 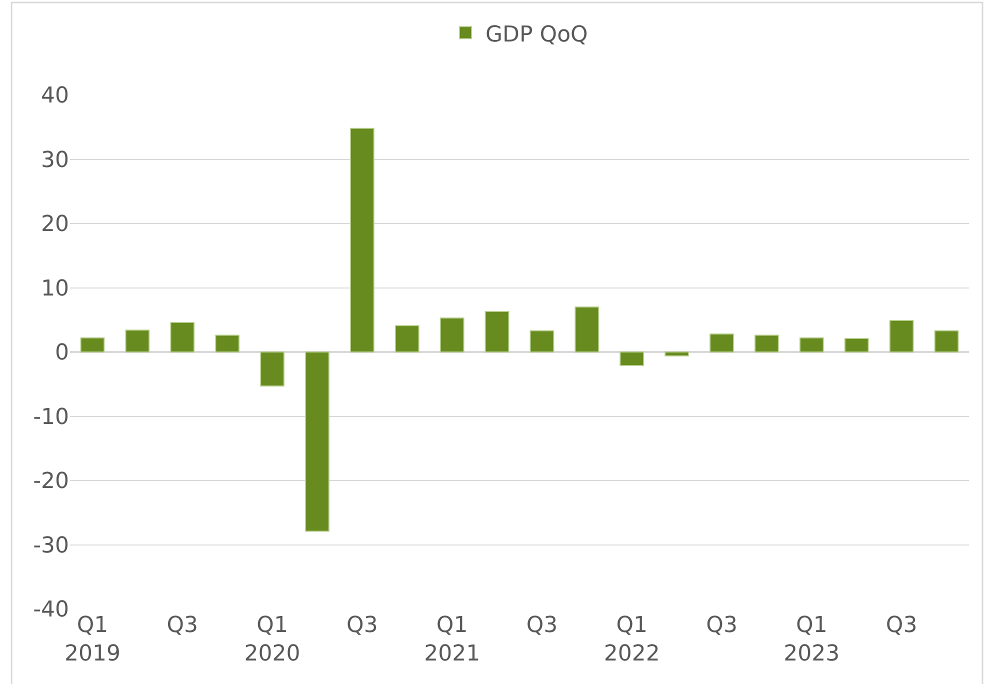 What do you see at coordinates (51, 610) in the screenshot?
I see `y-tick-label: -40` at bounding box center [51, 610].